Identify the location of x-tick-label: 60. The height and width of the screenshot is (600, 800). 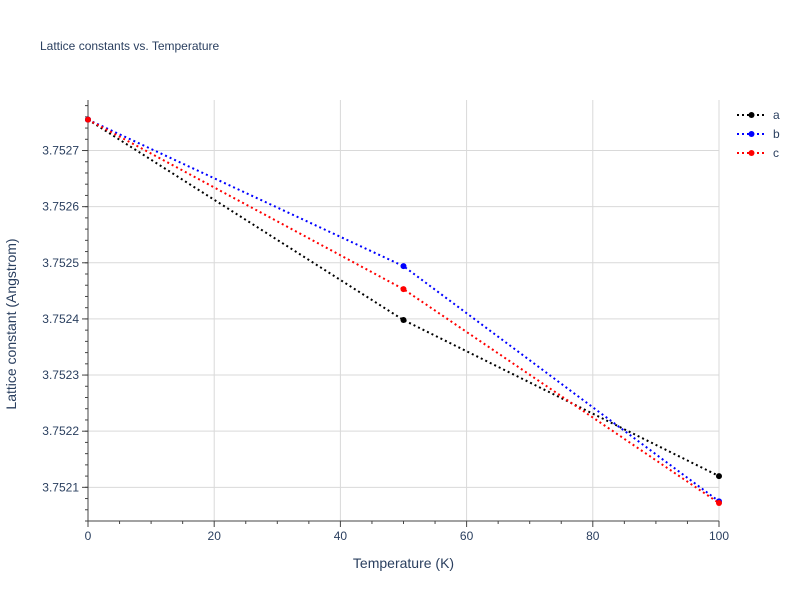
(467, 536).